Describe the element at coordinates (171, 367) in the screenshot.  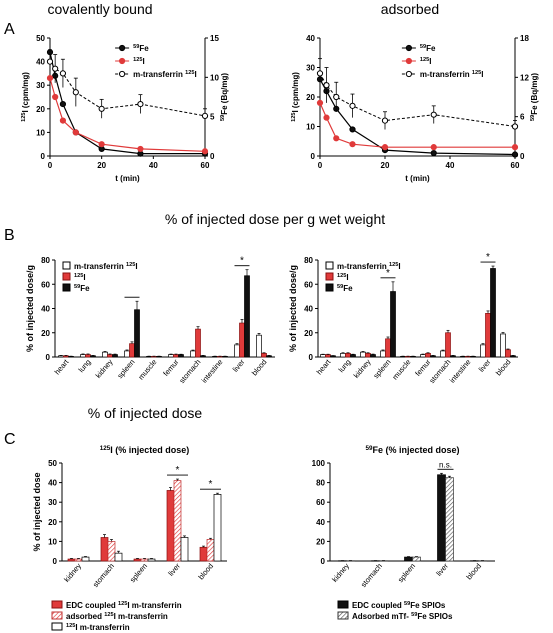
I see `category-label: femur` at that location.